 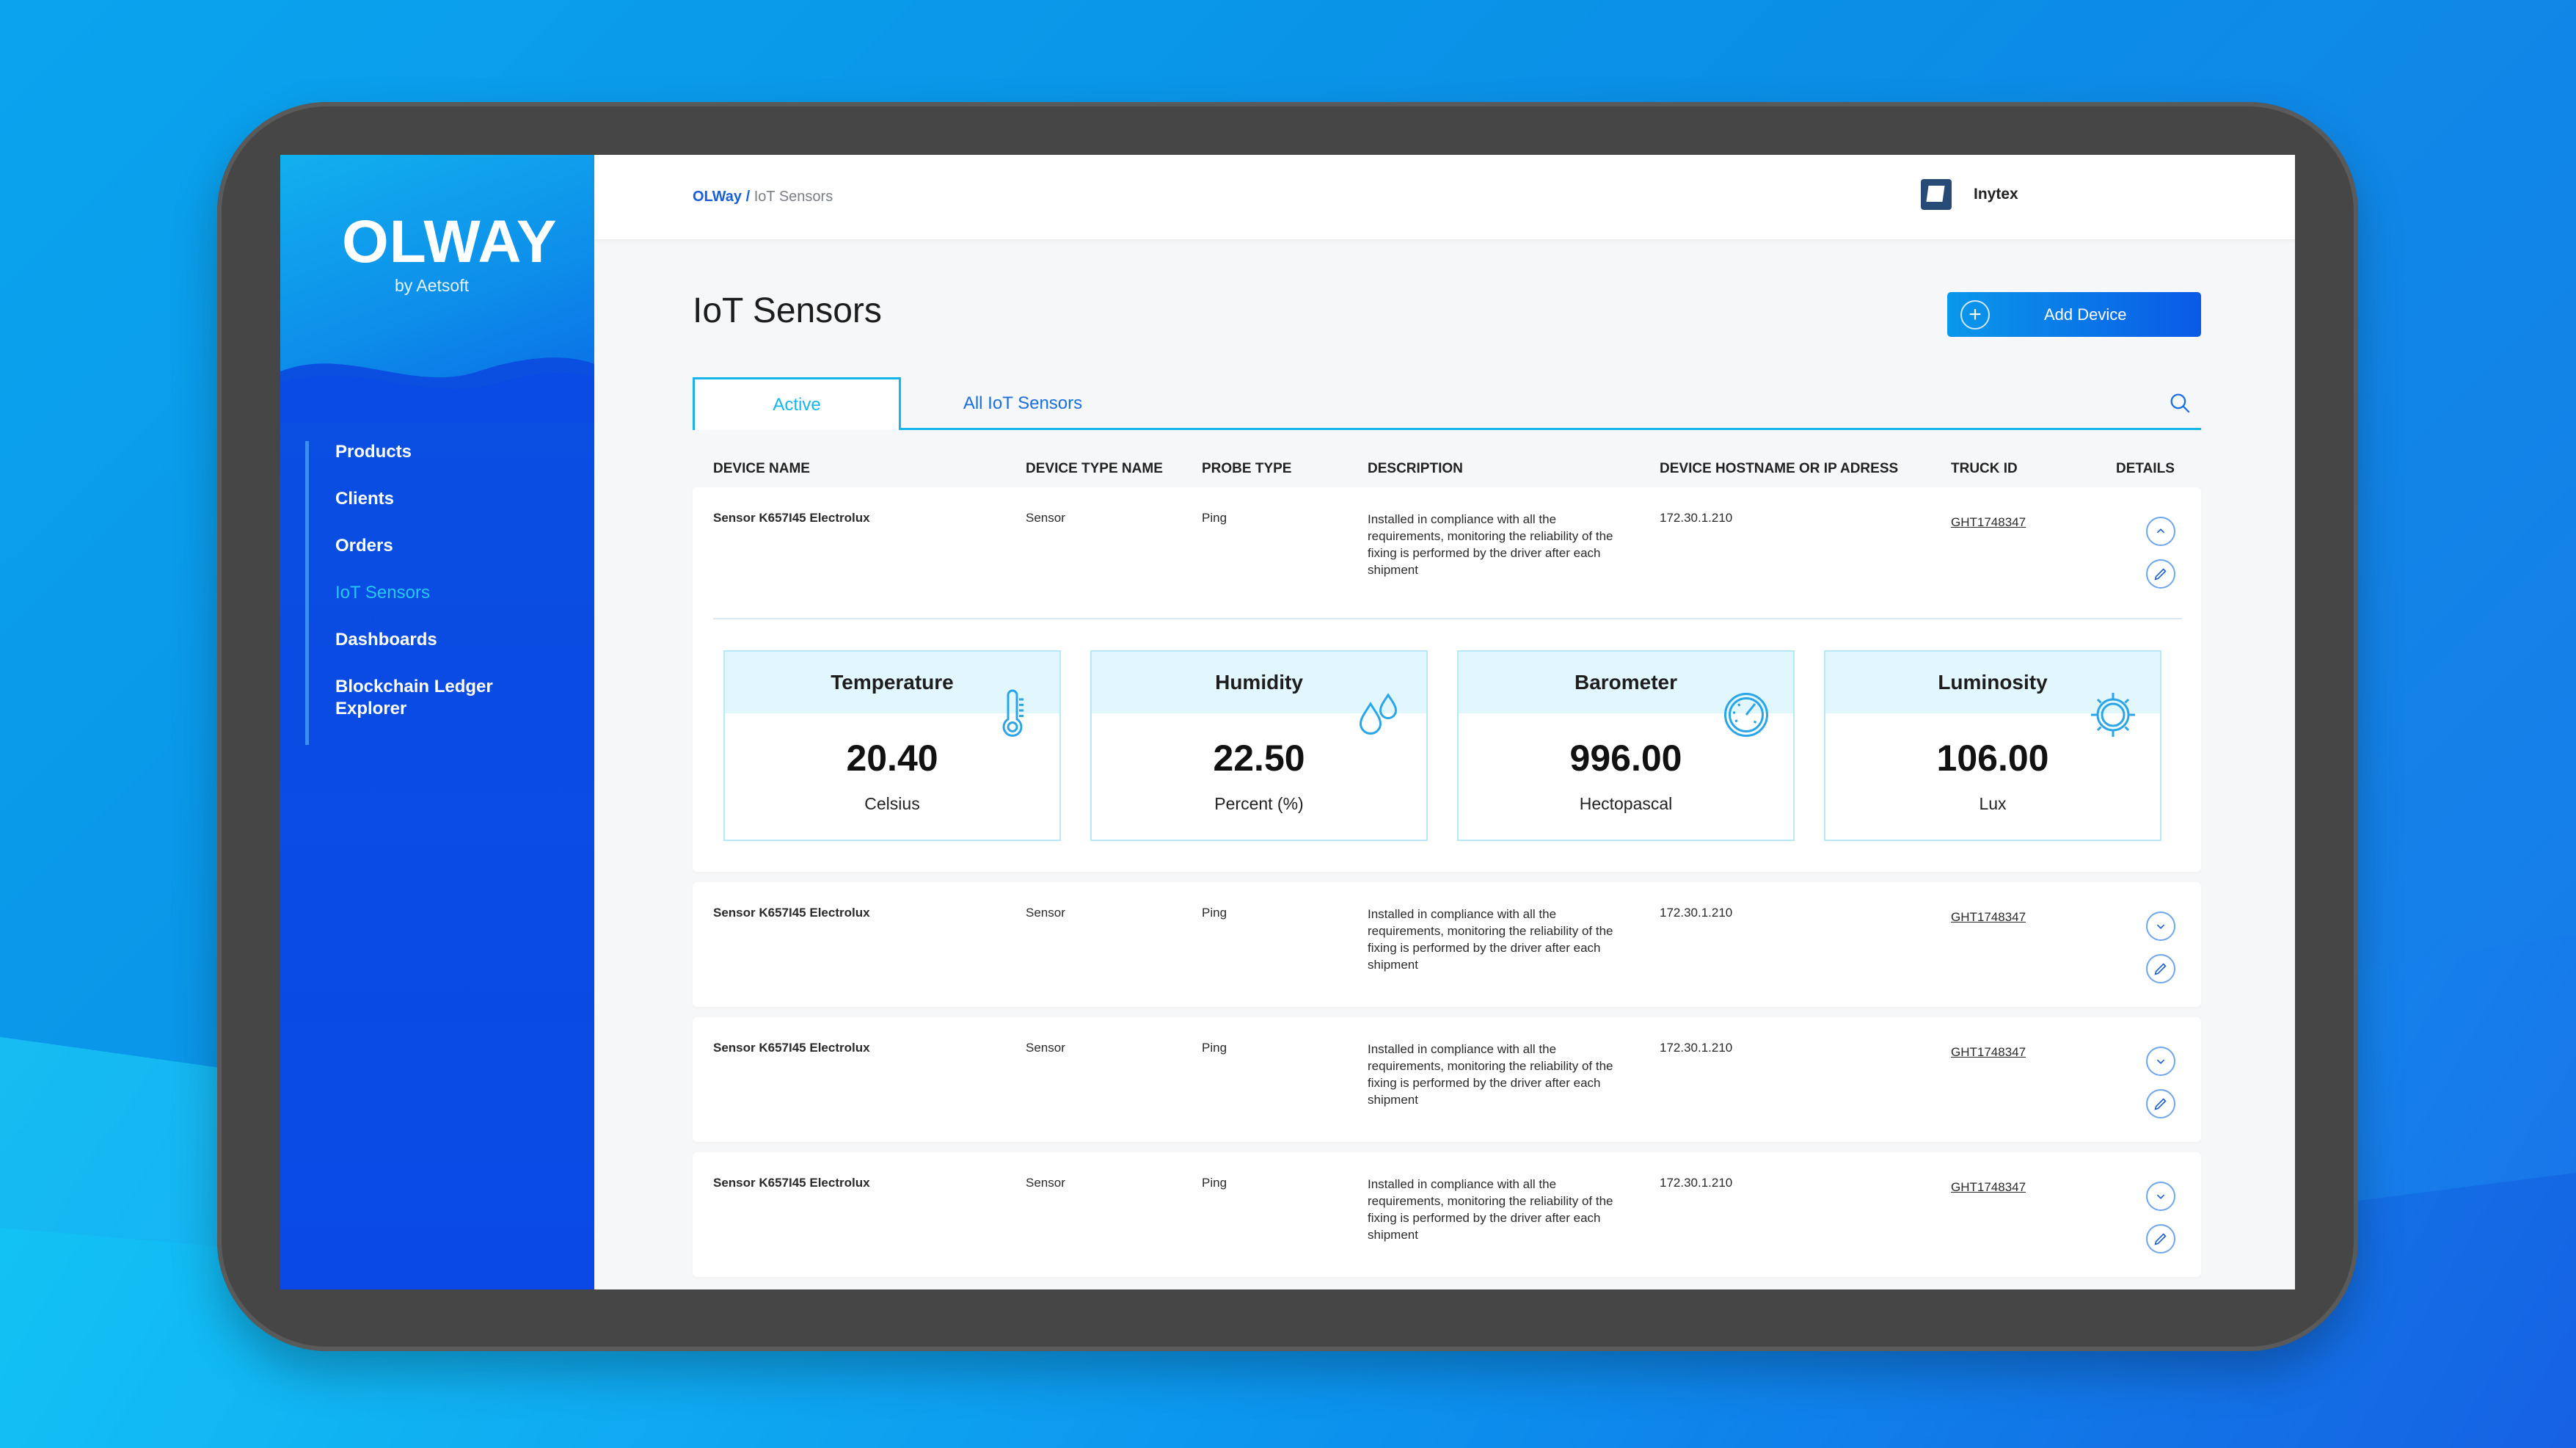 I want to click on plus-icon: +, so click(x=1975, y=314).